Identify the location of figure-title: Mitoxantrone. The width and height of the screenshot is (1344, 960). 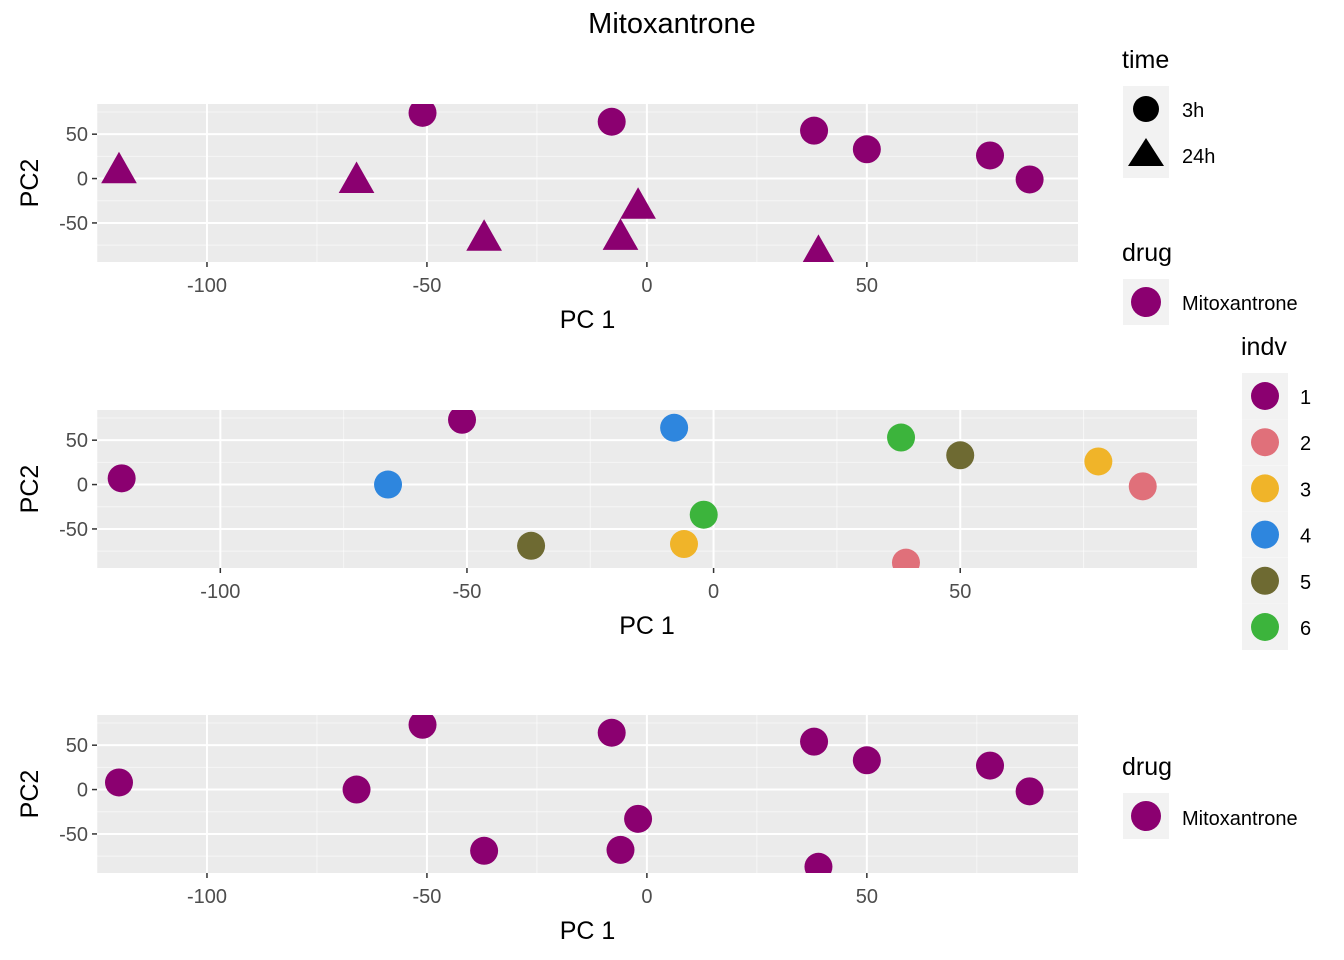
(672, 24).